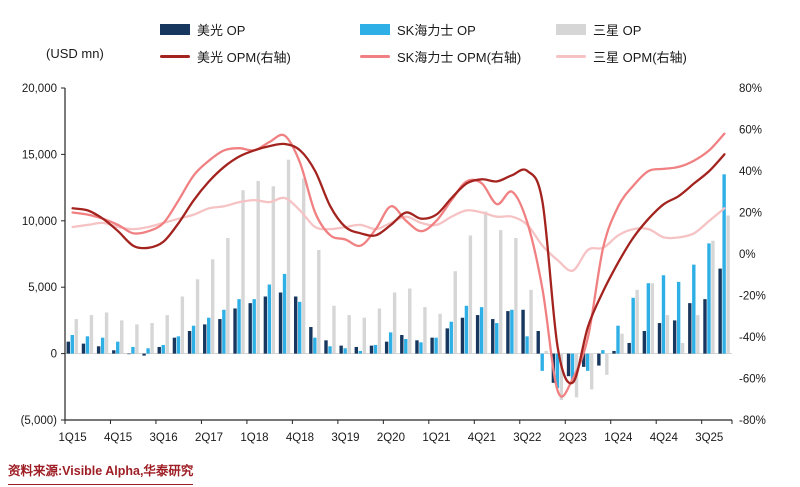 Image resolution: width=800 pixels, height=487 pixels. What do you see at coordinates (42, 288) in the screenshot?
I see `y-axis-tick-label: 5,000` at bounding box center [42, 288].